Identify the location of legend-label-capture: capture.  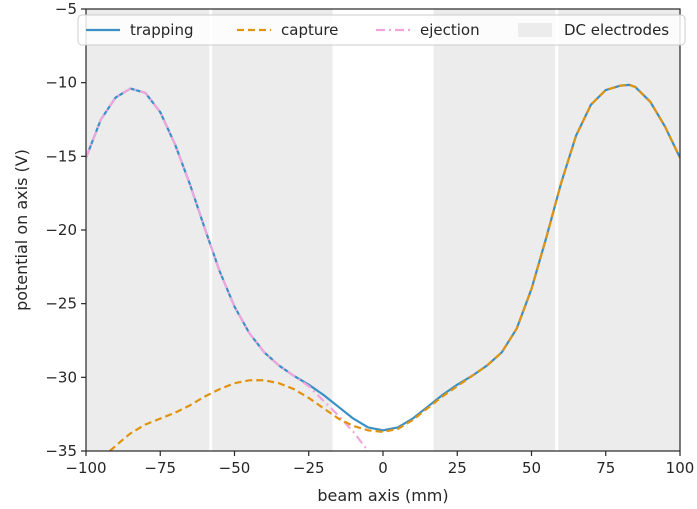
(309, 30).